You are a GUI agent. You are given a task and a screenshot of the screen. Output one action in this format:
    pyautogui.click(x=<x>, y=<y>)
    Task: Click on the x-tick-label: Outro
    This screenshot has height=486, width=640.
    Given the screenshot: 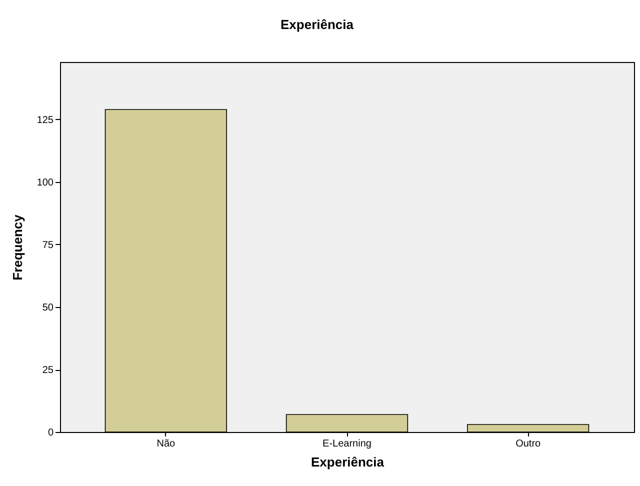 What is the action you would take?
    pyautogui.click(x=529, y=444)
    